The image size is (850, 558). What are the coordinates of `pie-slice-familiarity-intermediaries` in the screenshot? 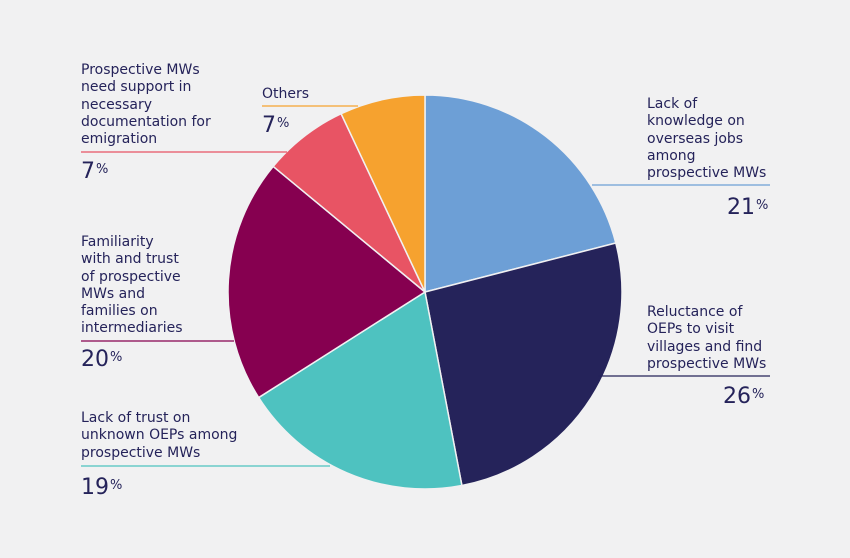 It's located at (326, 282).